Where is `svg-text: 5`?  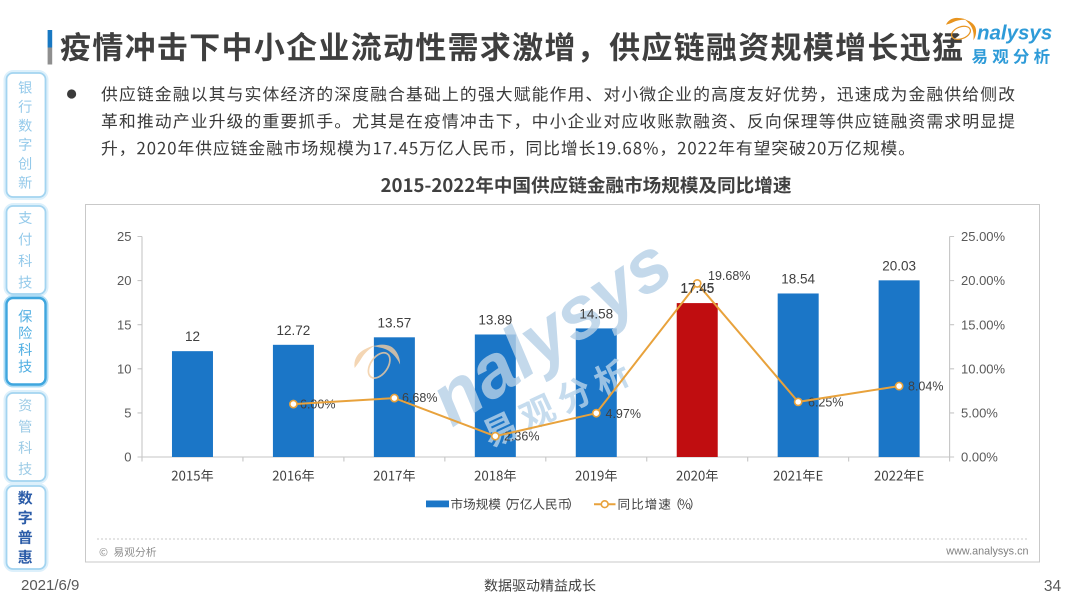
svg-text: 5 is located at coordinates (127, 413).